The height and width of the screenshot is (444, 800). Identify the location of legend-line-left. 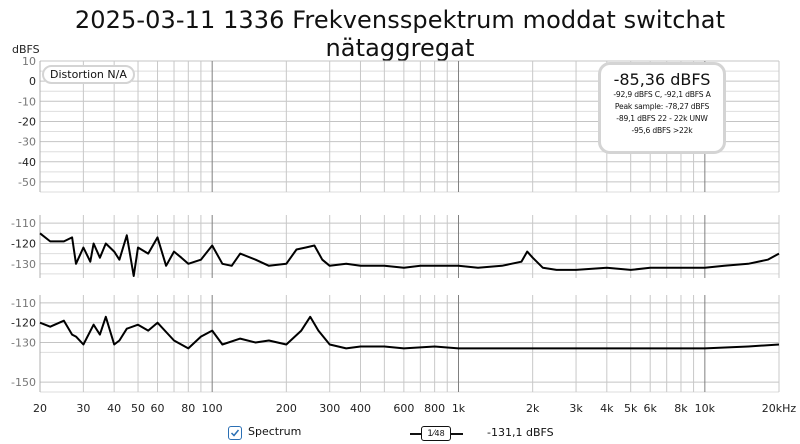
(416, 434).